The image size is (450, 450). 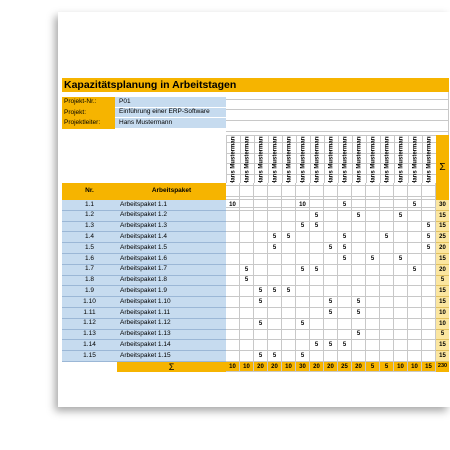 I want to click on row-name: Arbeitspaket 1.4, so click(x=171, y=238).